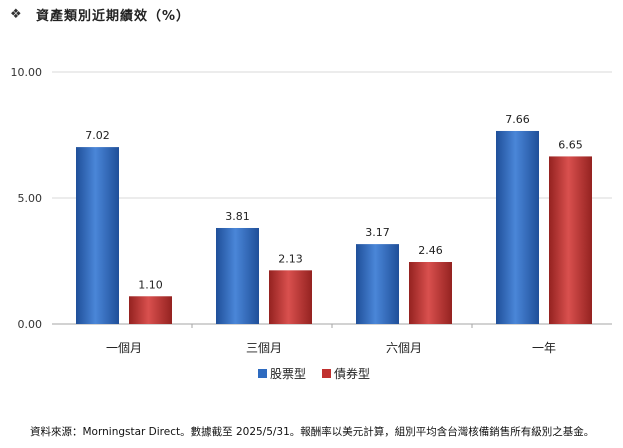 Image resolution: width=623 pixels, height=448 pixels. Describe the element at coordinates (544, 348) in the screenshot. I see `x-tick-label: 一年` at that location.